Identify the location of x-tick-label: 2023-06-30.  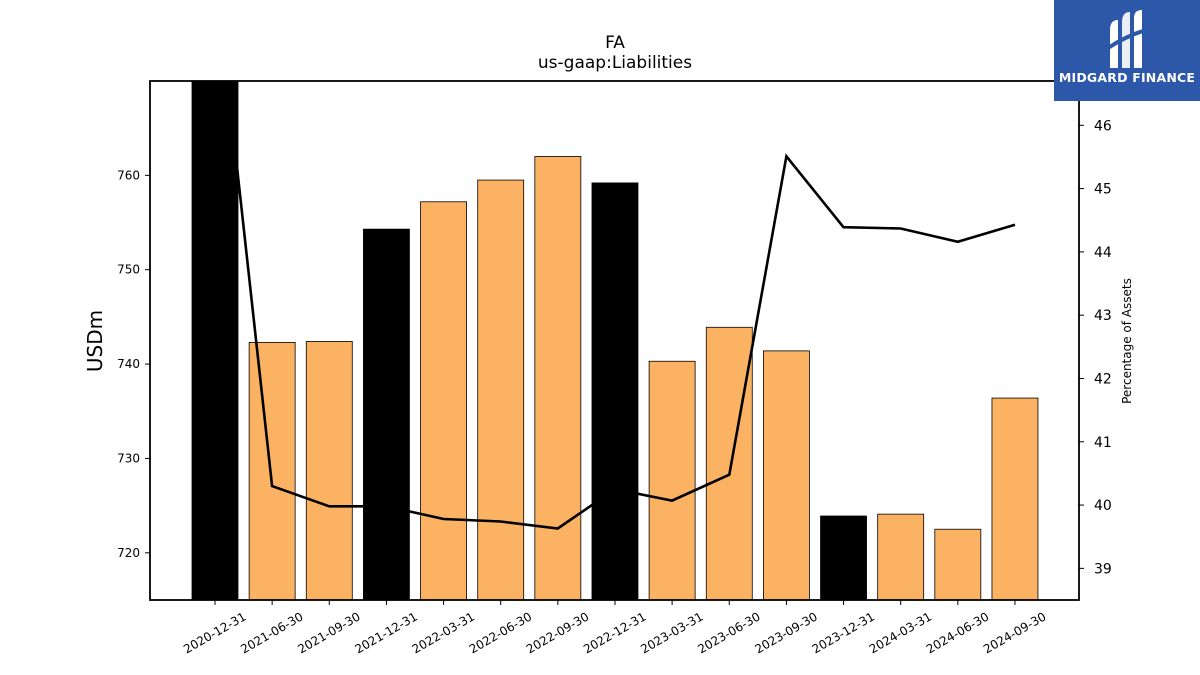
(728, 632).